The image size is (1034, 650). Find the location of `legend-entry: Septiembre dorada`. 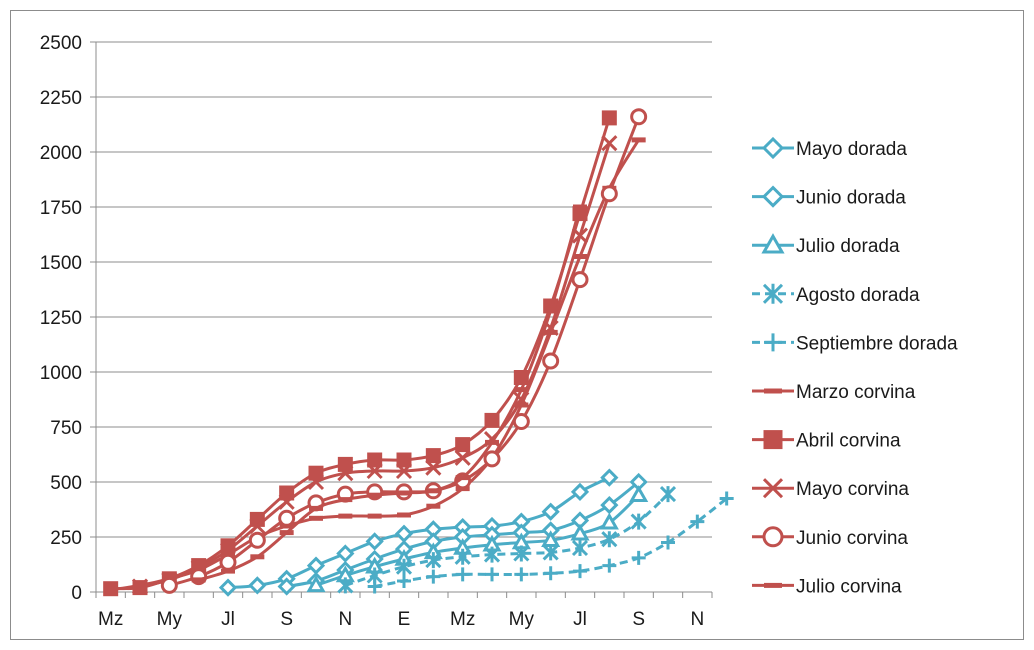

legend-entry: Septiembre dorada is located at coordinates (855, 343).